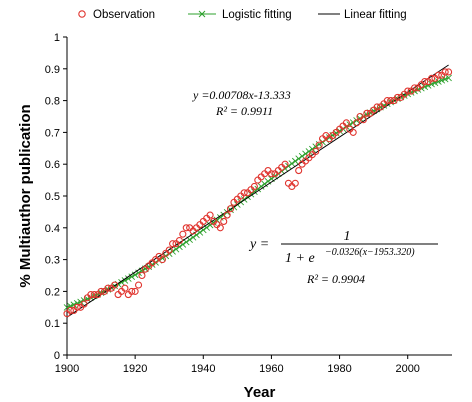 This screenshot has height=402, width=472. I want to click on x-tick-label: 2000, so click(407, 369).